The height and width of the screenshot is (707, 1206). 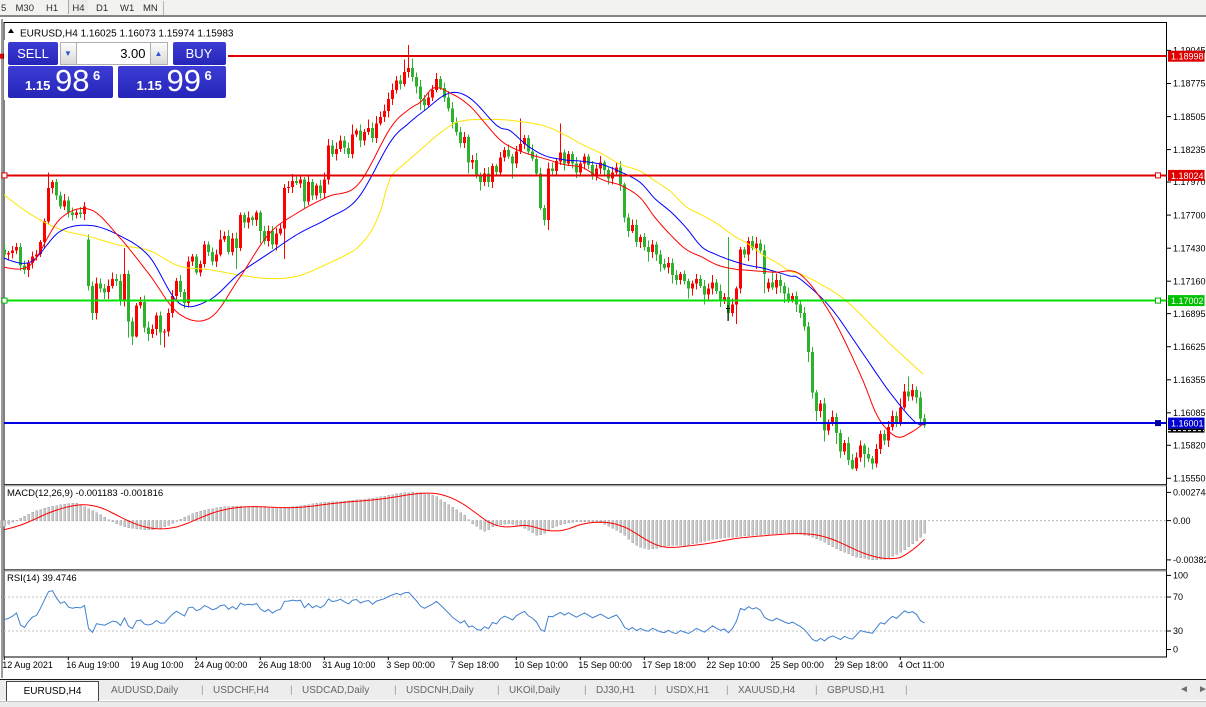 I want to click on svg-text: 30, so click(x=1178, y=631).